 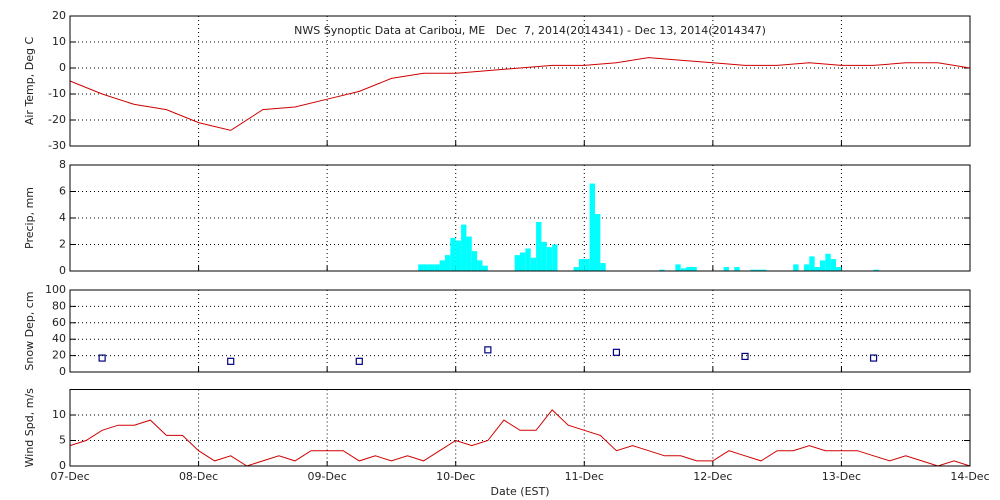 What do you see at coordinates (69, 476) in the screenshot?
I see `x-tick-label: 07-Dec` at bounding box center [69, 476].